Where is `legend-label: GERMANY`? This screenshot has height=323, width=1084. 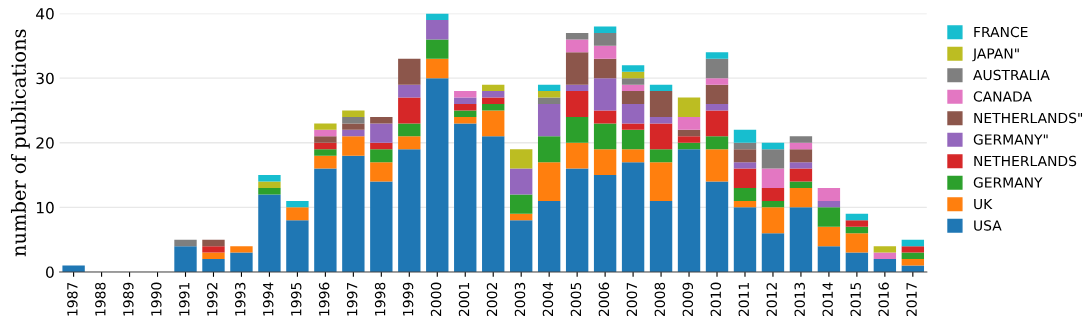
legend-label: GERMANY is located at coordinates (1008, 182).